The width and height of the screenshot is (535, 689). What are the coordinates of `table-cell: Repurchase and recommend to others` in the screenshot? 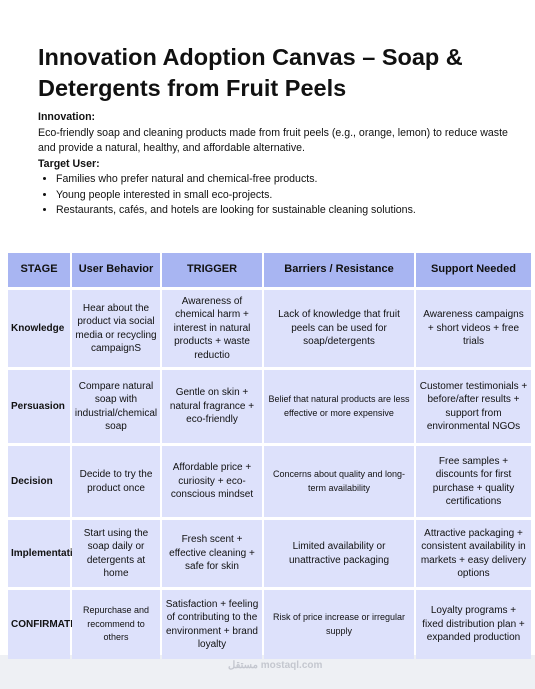 It's located at (116, 624).